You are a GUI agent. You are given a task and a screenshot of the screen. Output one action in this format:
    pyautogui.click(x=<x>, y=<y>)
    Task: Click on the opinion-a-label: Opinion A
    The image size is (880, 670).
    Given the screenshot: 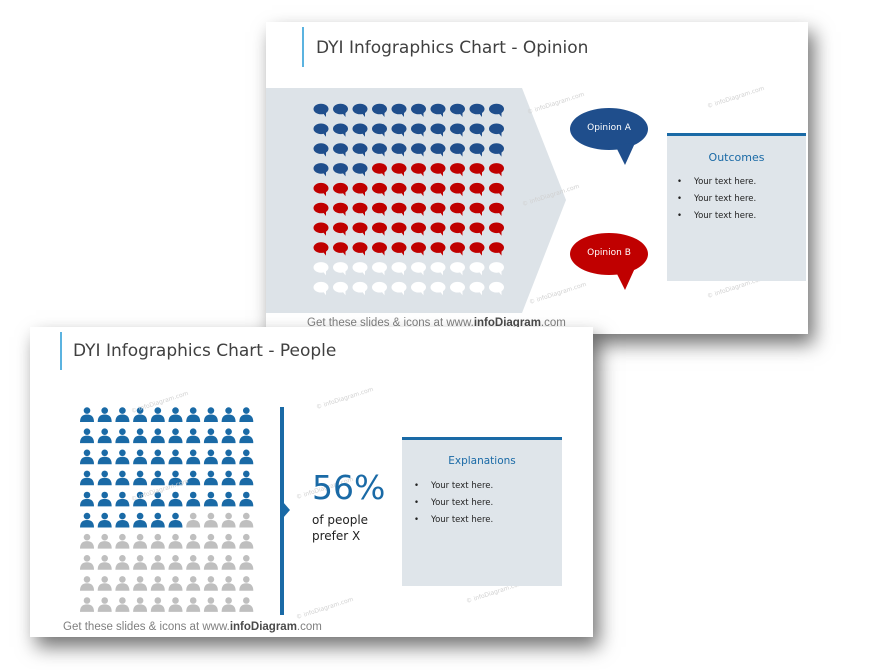 What is the action you would take?
    pyautogui.click(x=609, y=128)
    